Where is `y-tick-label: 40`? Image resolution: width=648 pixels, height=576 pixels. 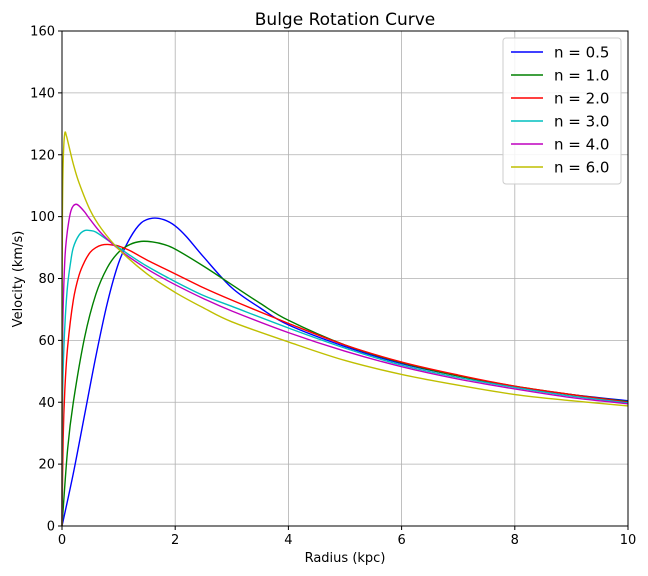 y-tick-label: 40 is located at coordinates (46, 403).